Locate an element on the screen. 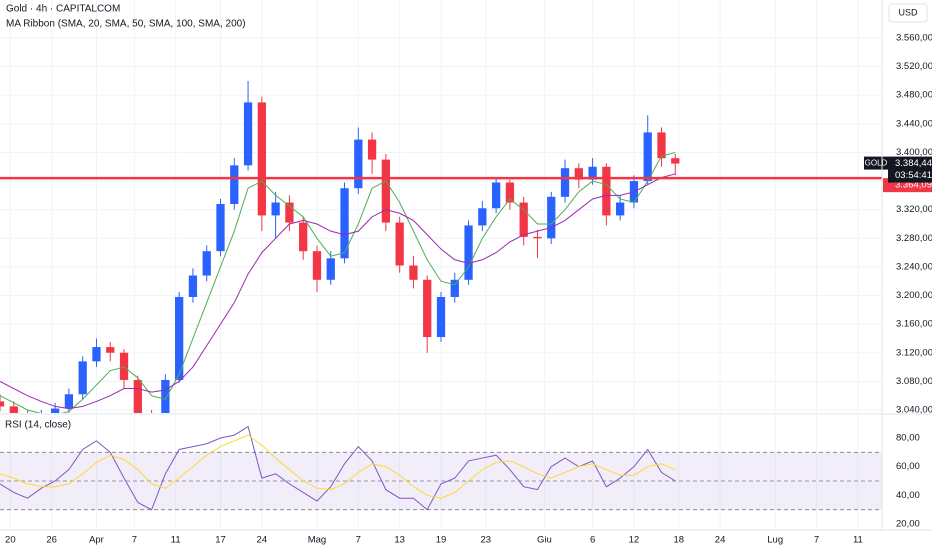 This screenshot has width=932, height=550. x-tick-label: 20 is located at coordinates (10, 540).